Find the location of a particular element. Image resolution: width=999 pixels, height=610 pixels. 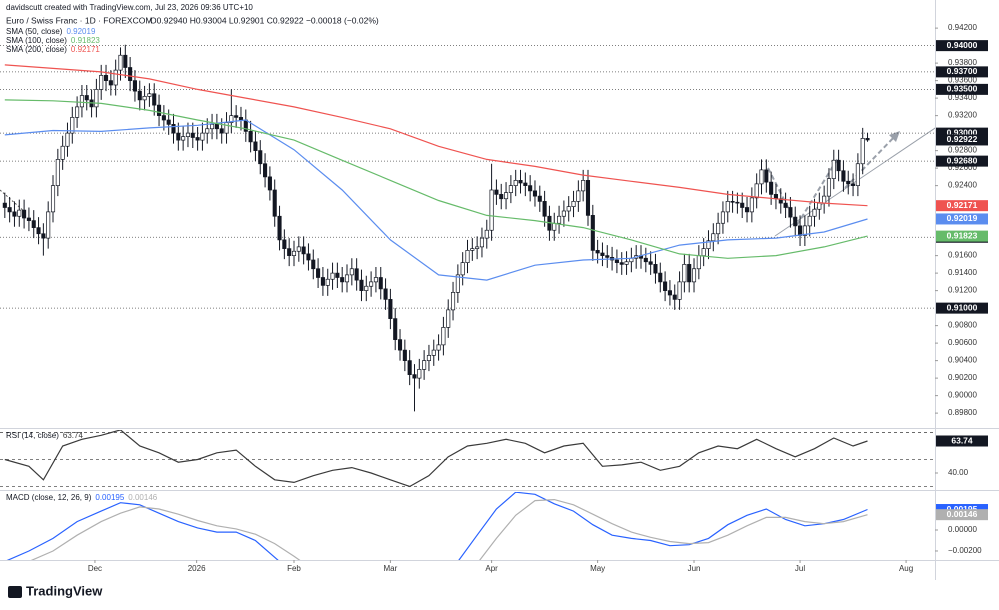

y-tick-label: 0.93200 is located at coordinates (962, 115).